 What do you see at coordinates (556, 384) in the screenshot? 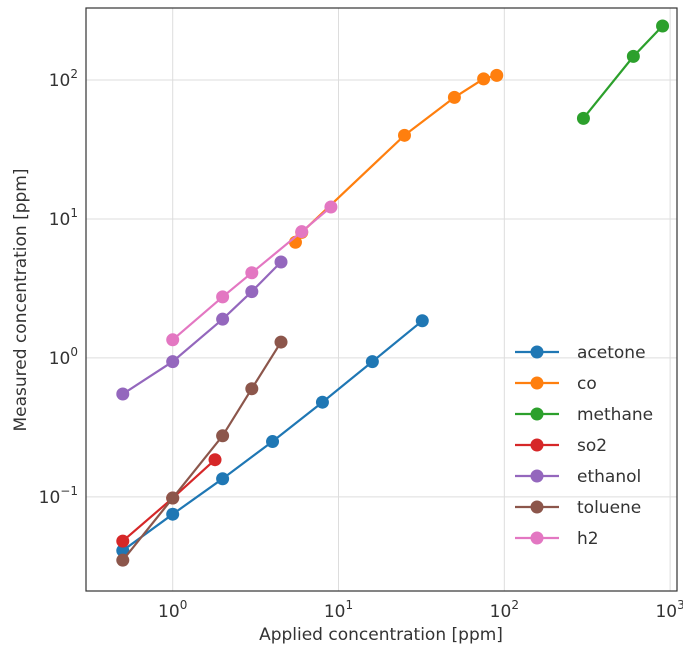
I see `legend-item-co: co` at bounding box center [556, 384].